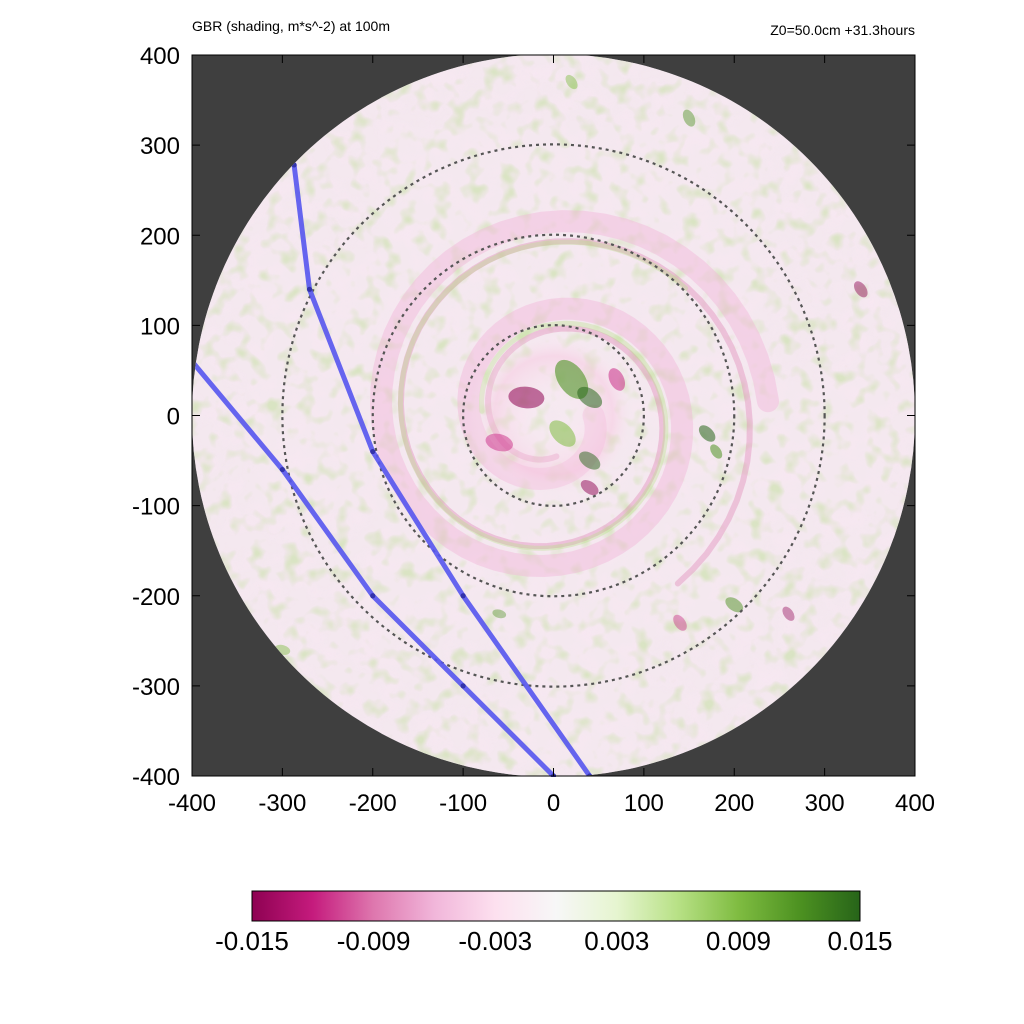 This screenshot has width=1024, height=1024. What do you see at coordinates (252, 941) in the screenshot?
I see `colorbar-tick-label: -0.015` at bounding box center [252, 941].